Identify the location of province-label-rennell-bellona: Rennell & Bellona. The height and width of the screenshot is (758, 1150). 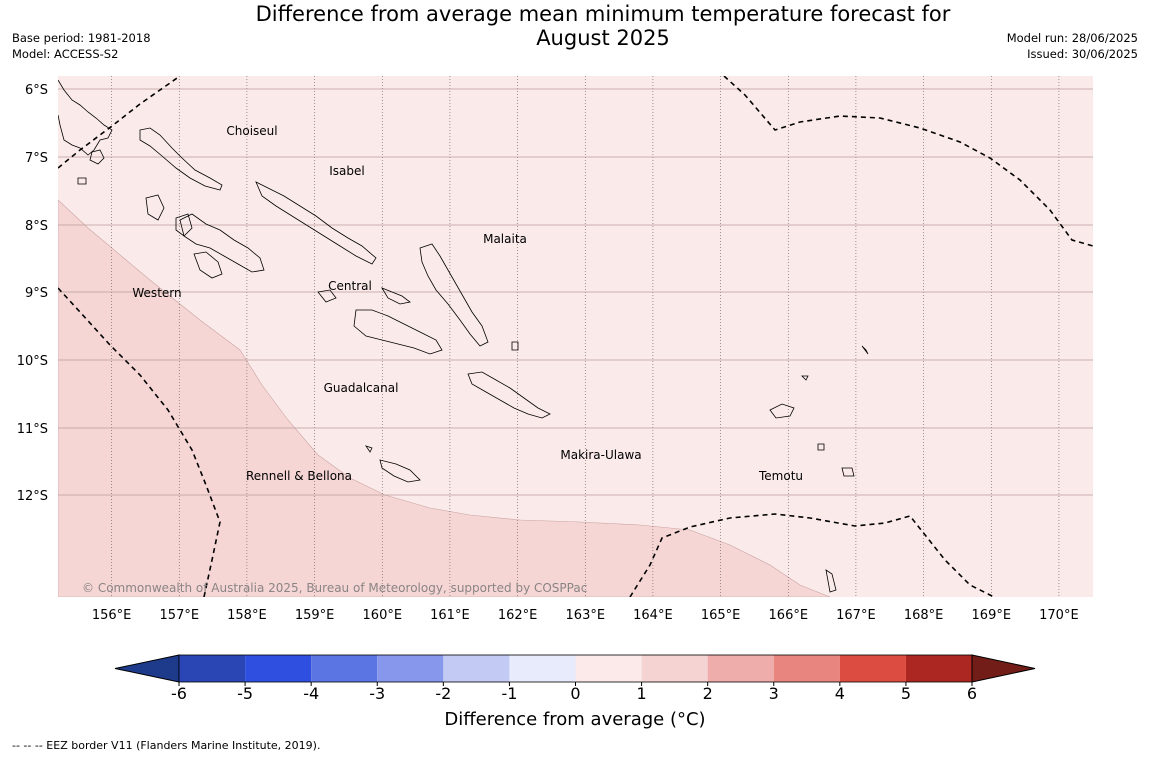
(299, 476).